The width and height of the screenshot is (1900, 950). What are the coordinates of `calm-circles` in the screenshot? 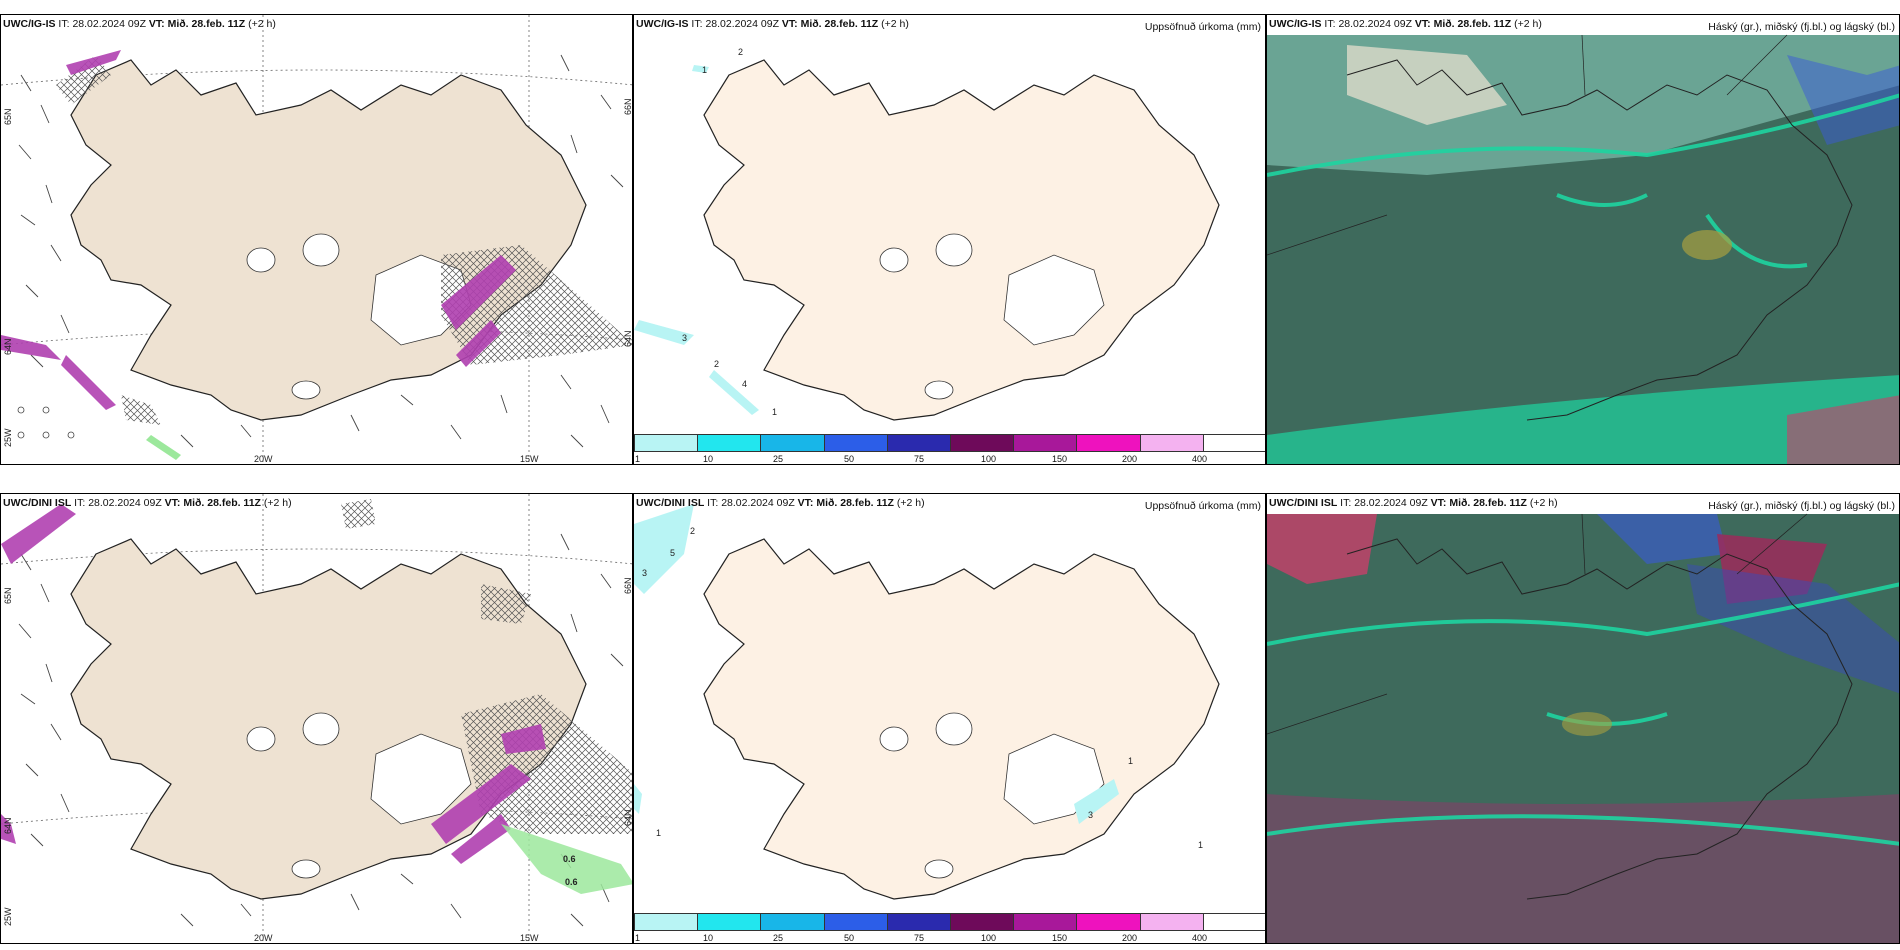 It's located at (46, 422).